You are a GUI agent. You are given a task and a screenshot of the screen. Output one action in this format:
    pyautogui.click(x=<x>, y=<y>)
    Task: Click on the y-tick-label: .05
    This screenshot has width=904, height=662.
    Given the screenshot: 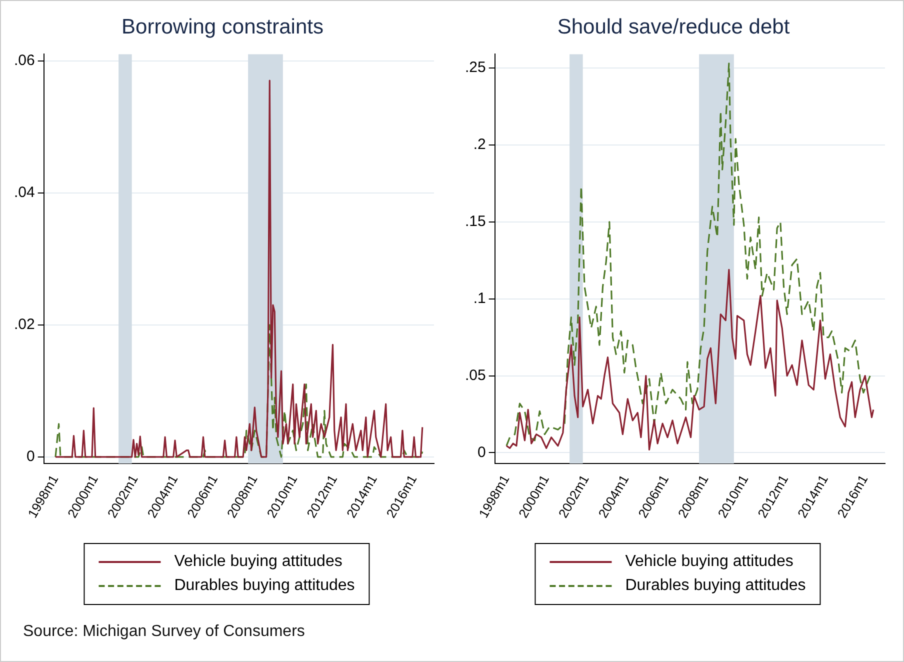 What is the action you would take?
    pyautogui.click(x=475, y=375)
    